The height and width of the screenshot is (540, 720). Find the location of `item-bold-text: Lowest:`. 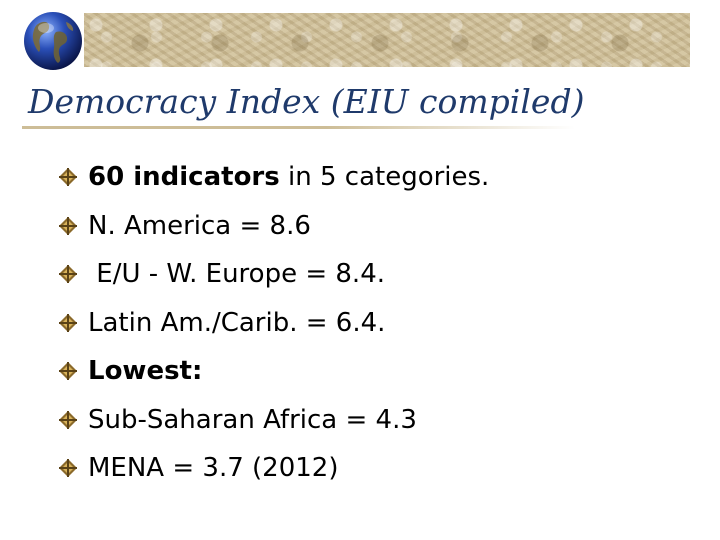

item-bold-text: Lowest: is located at coordinates (145, 371).